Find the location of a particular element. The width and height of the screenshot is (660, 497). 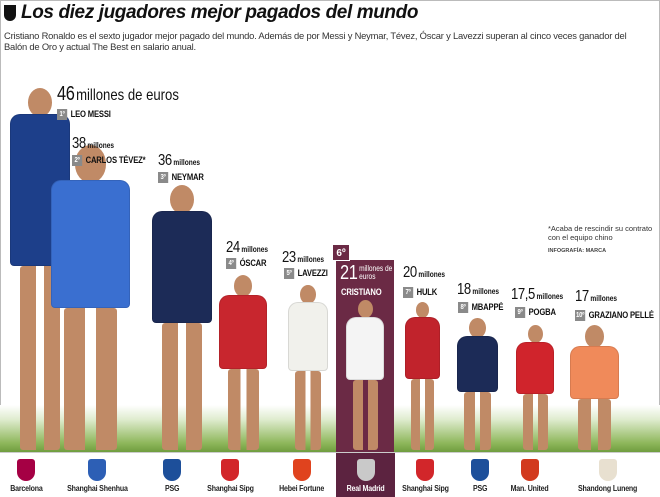

rank-badge: 2º is located at coordinates (77, 160).